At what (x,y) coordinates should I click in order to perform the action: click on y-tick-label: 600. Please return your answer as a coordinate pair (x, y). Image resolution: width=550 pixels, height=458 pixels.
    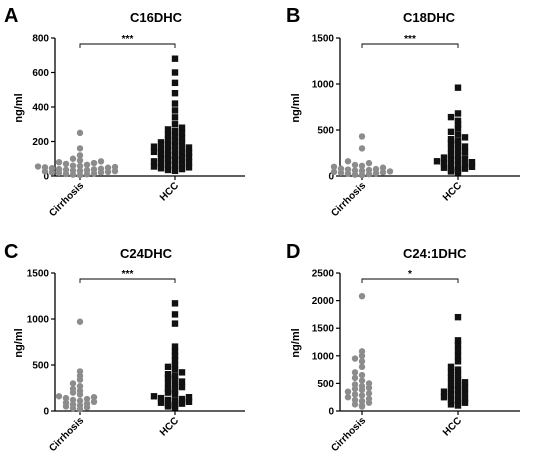
    Looking at the image, I should click on (40, 73).